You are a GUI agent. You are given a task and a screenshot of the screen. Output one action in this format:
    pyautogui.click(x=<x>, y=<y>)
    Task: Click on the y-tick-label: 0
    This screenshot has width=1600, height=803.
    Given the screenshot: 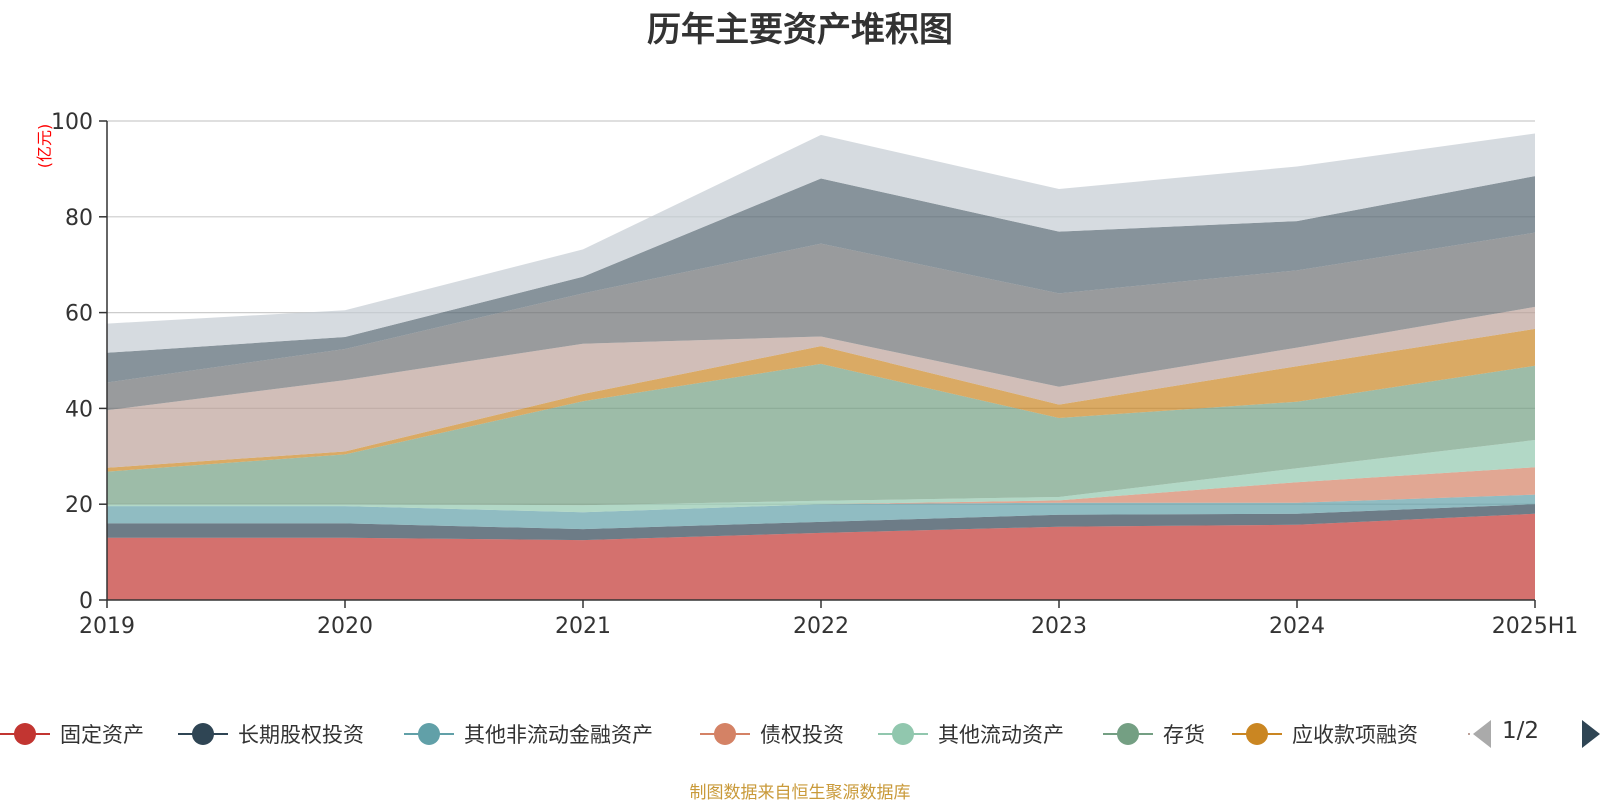 What is the action you would take?
    pyautogui.click(x=86, y=601)
    